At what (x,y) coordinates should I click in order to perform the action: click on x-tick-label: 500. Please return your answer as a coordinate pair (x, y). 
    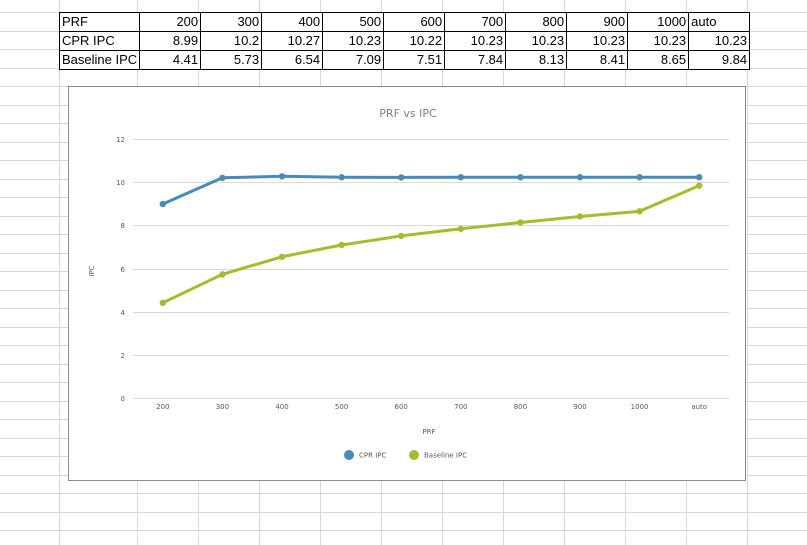
    Looking at the image, I should click on (341, 407).